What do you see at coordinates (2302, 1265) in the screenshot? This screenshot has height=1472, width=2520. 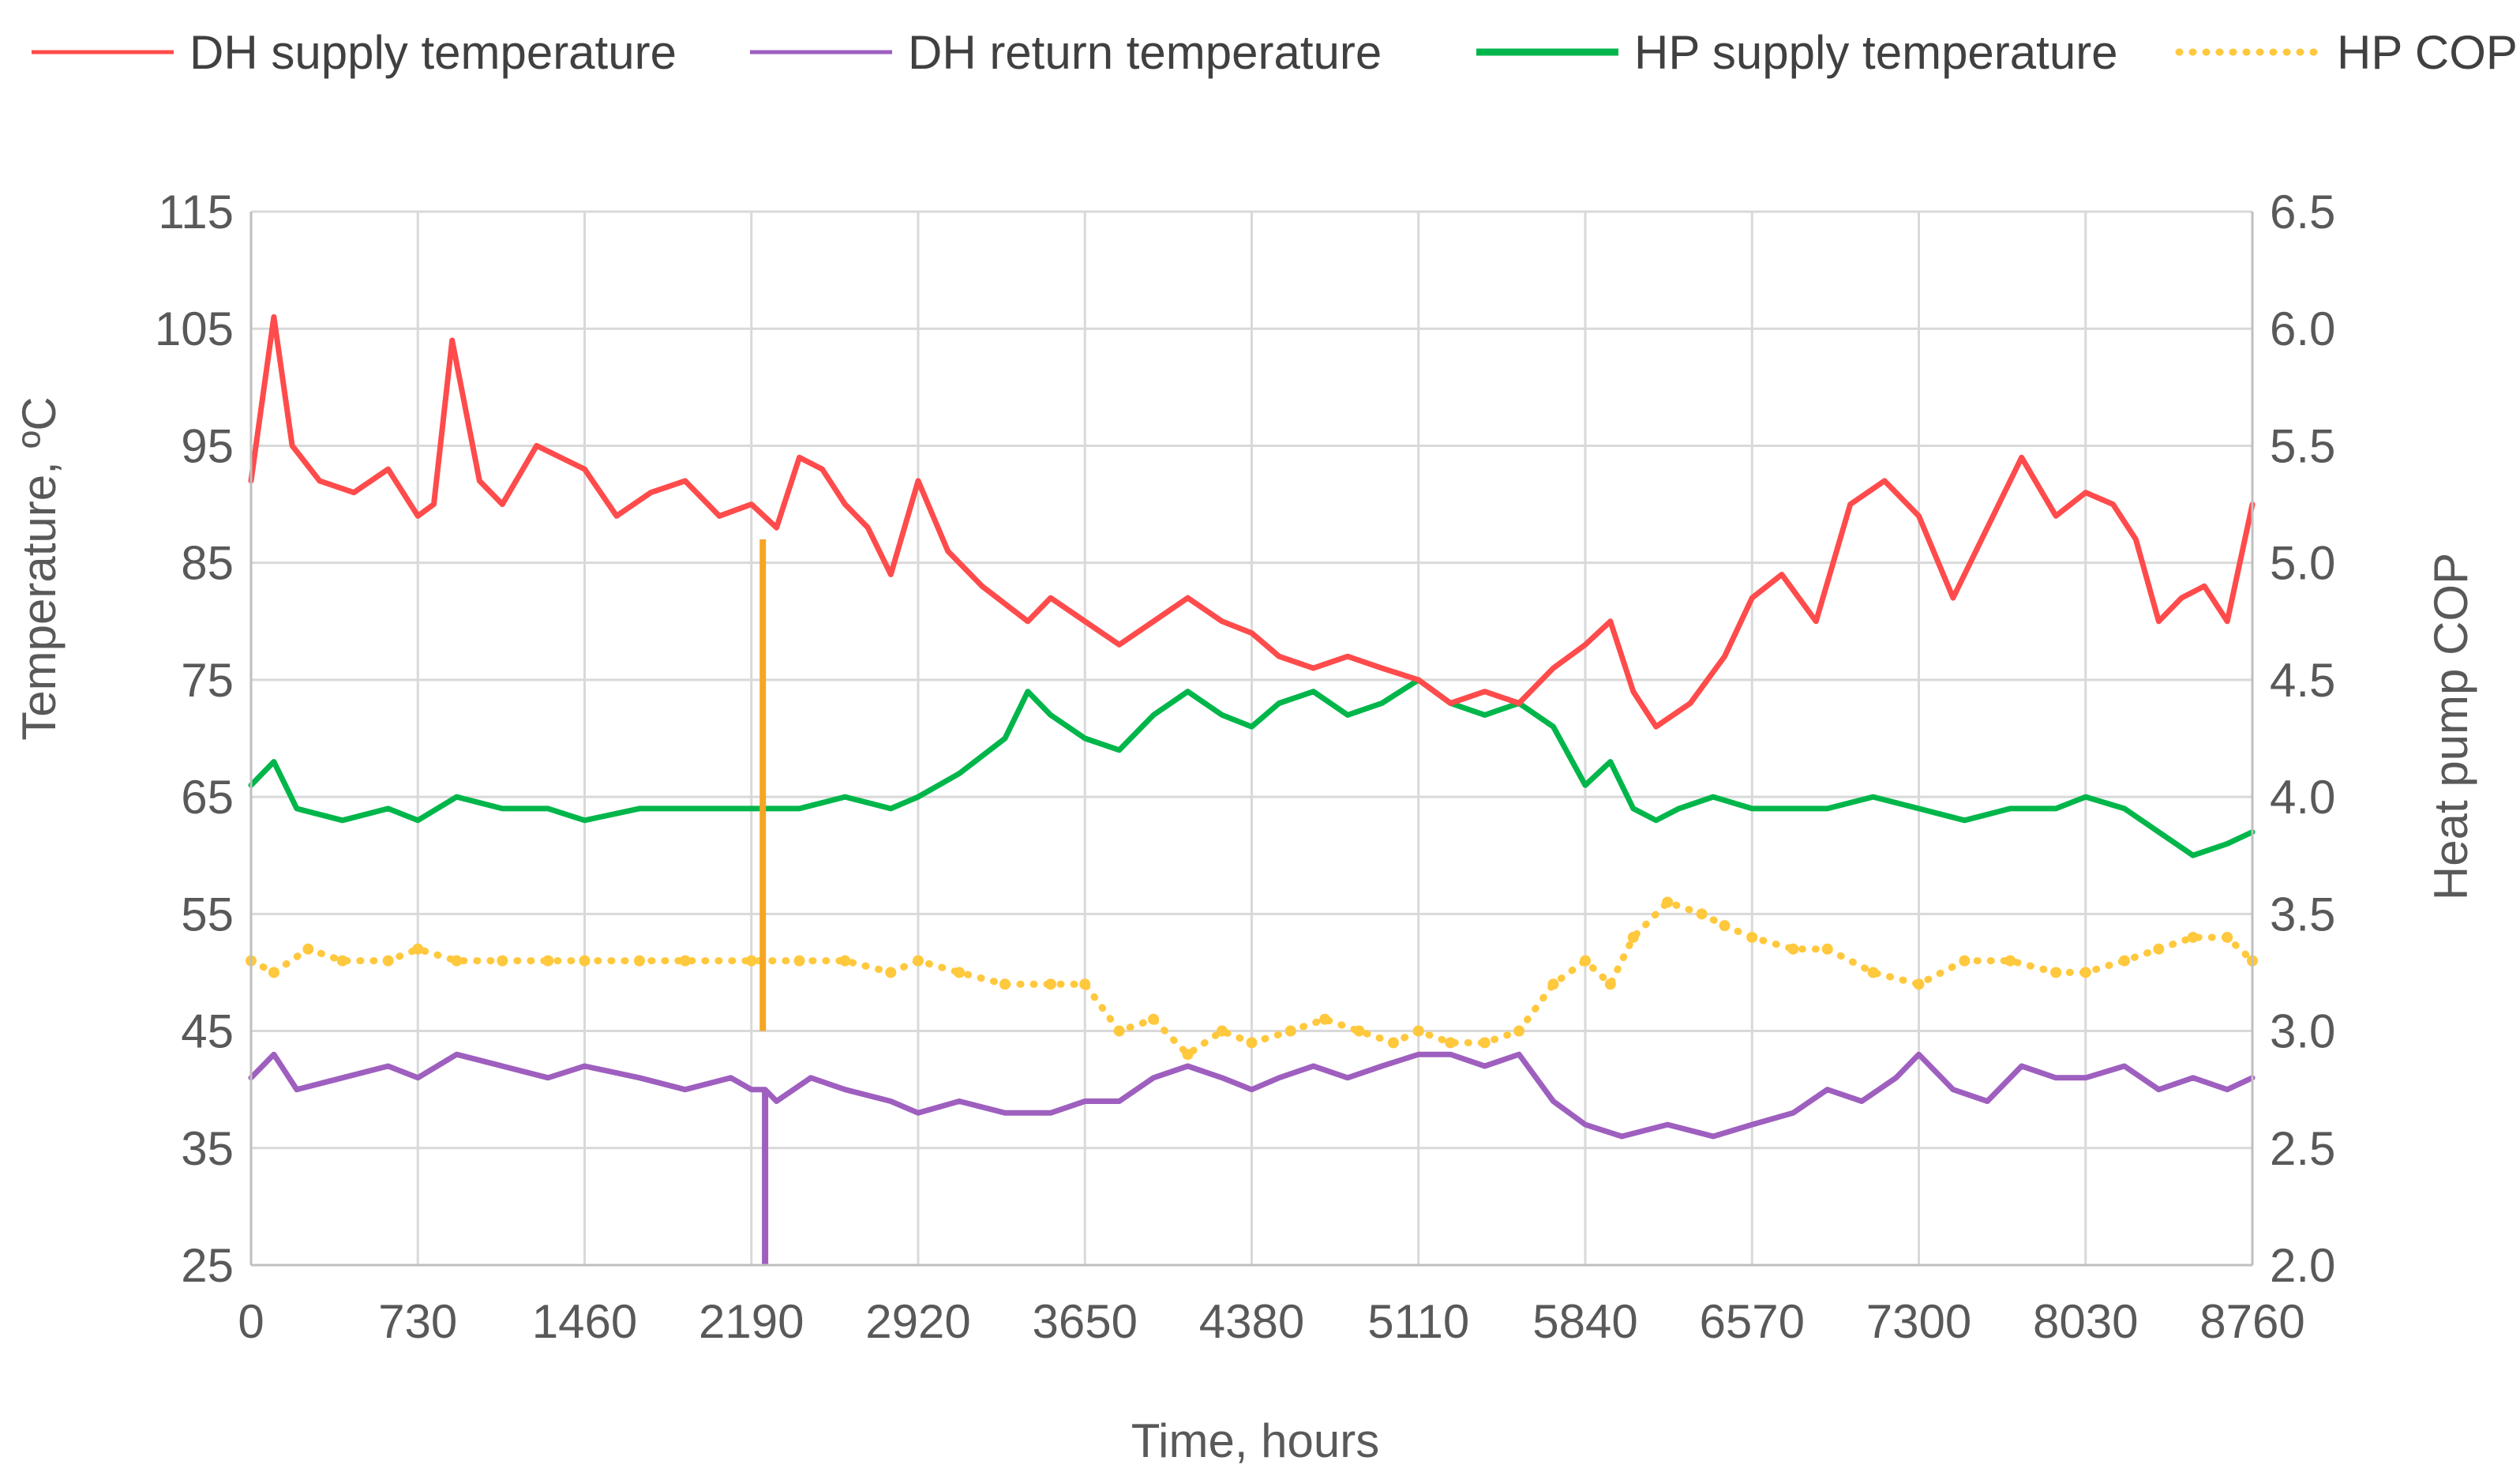 I see `y-right-tick-label: 2.0` at bounding box center [2302, 1265].